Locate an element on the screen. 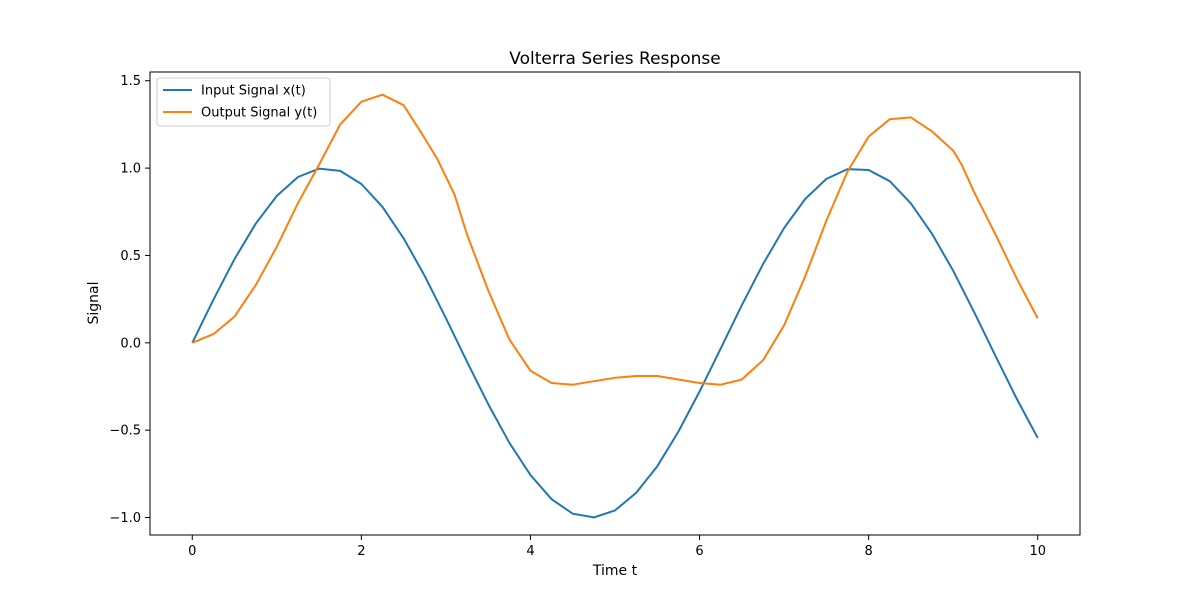  x-tick-label: 10 is located at coordinates (1037, 551).